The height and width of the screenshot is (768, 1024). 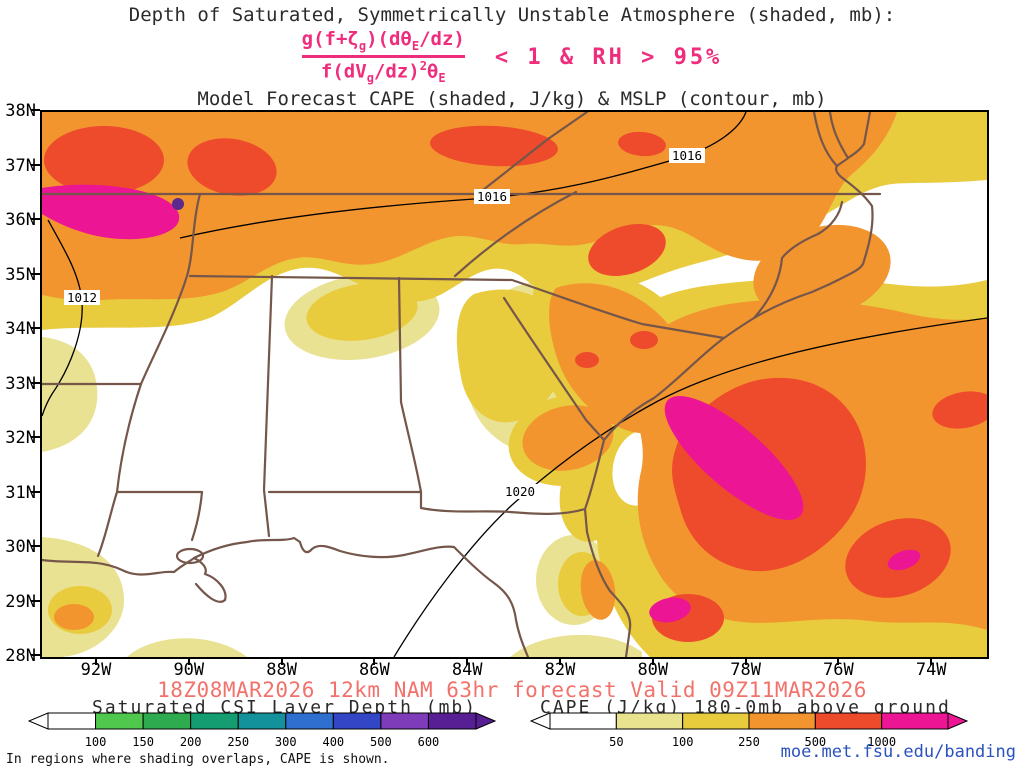 I want to click on mslp-label-1016-west: 1016, so click(x=492, y=196).